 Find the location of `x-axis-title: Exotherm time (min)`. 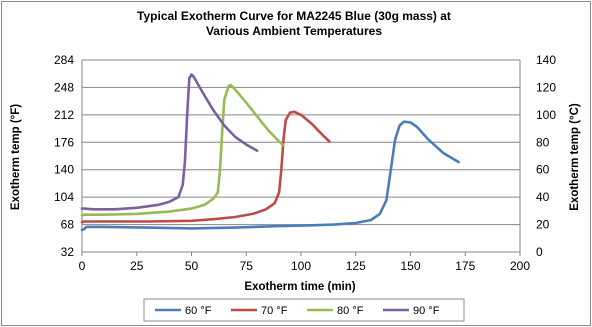

x-axis-title: Exotherm time (min) is located at coordinates (299, 287).